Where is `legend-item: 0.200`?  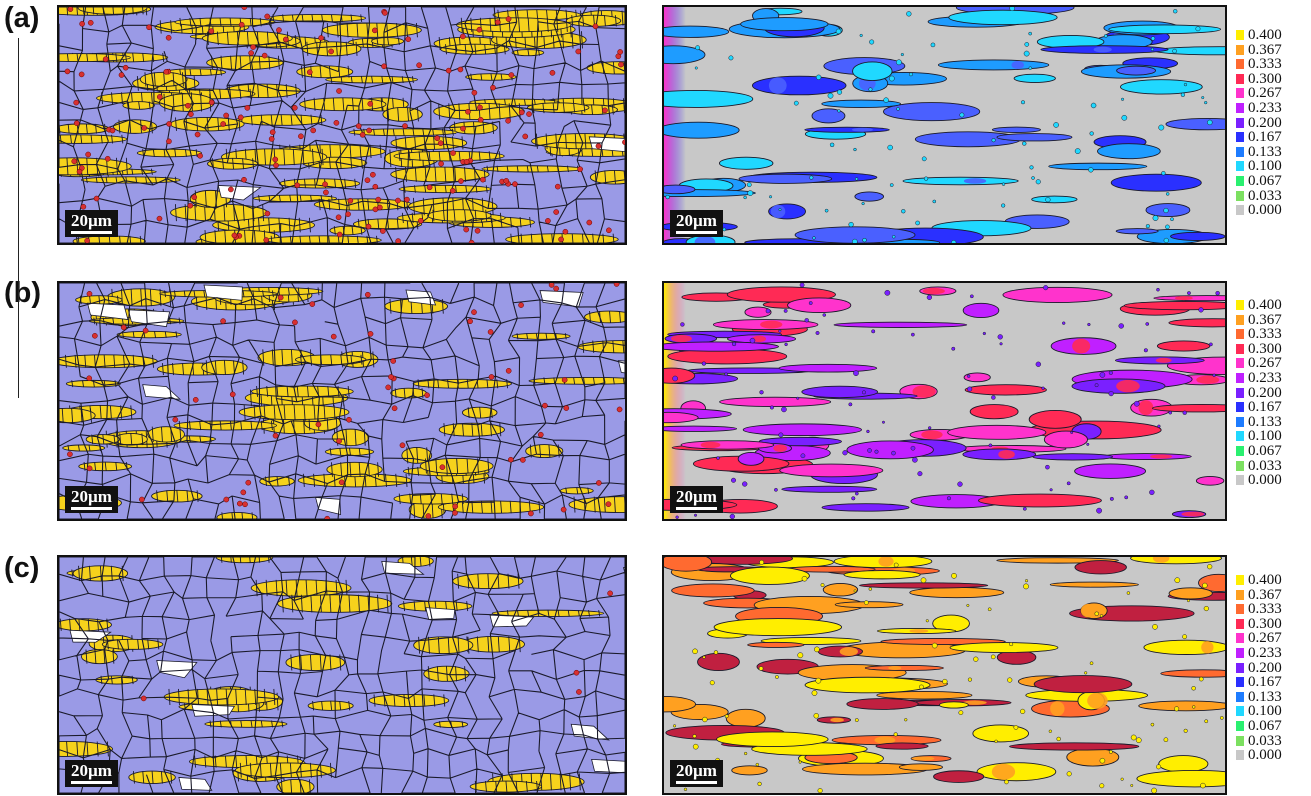 legend-item: 0.200 is located at coordinates (1271, 122).